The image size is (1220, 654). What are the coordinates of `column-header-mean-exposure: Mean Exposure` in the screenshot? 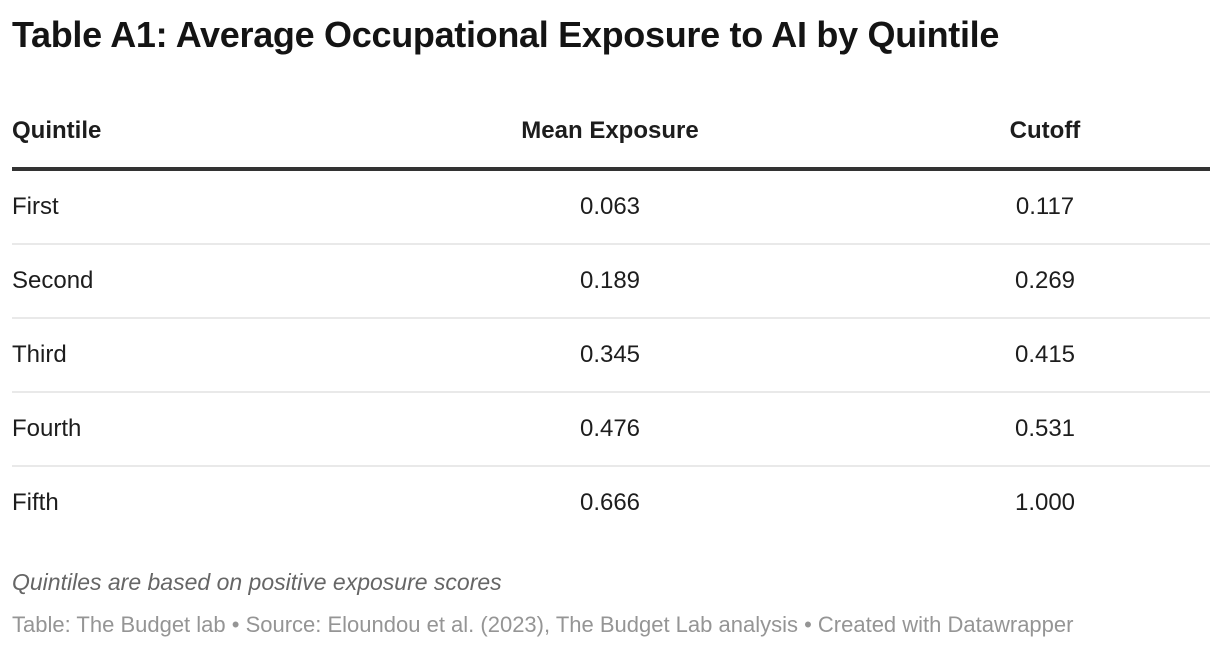 It's located at (610, 144).